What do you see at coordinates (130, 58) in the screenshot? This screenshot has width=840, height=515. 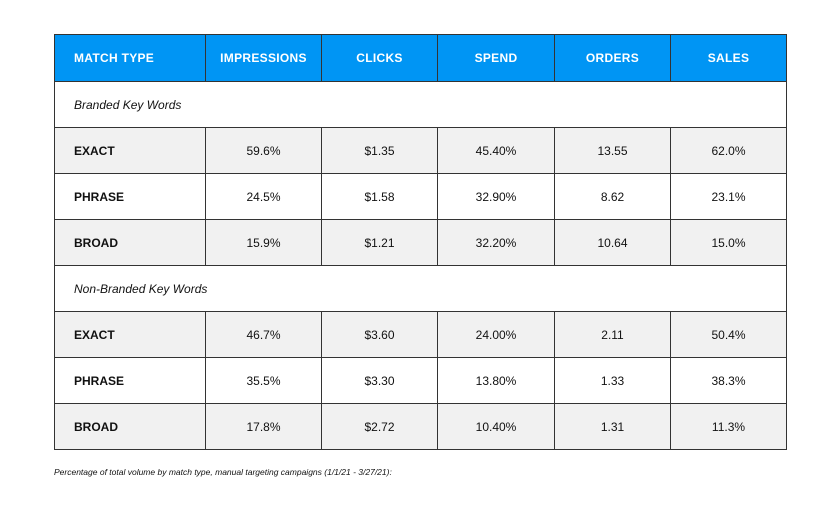 I see `col-header-match-type: MATCH TYPE` at bounding box center [130, 58].